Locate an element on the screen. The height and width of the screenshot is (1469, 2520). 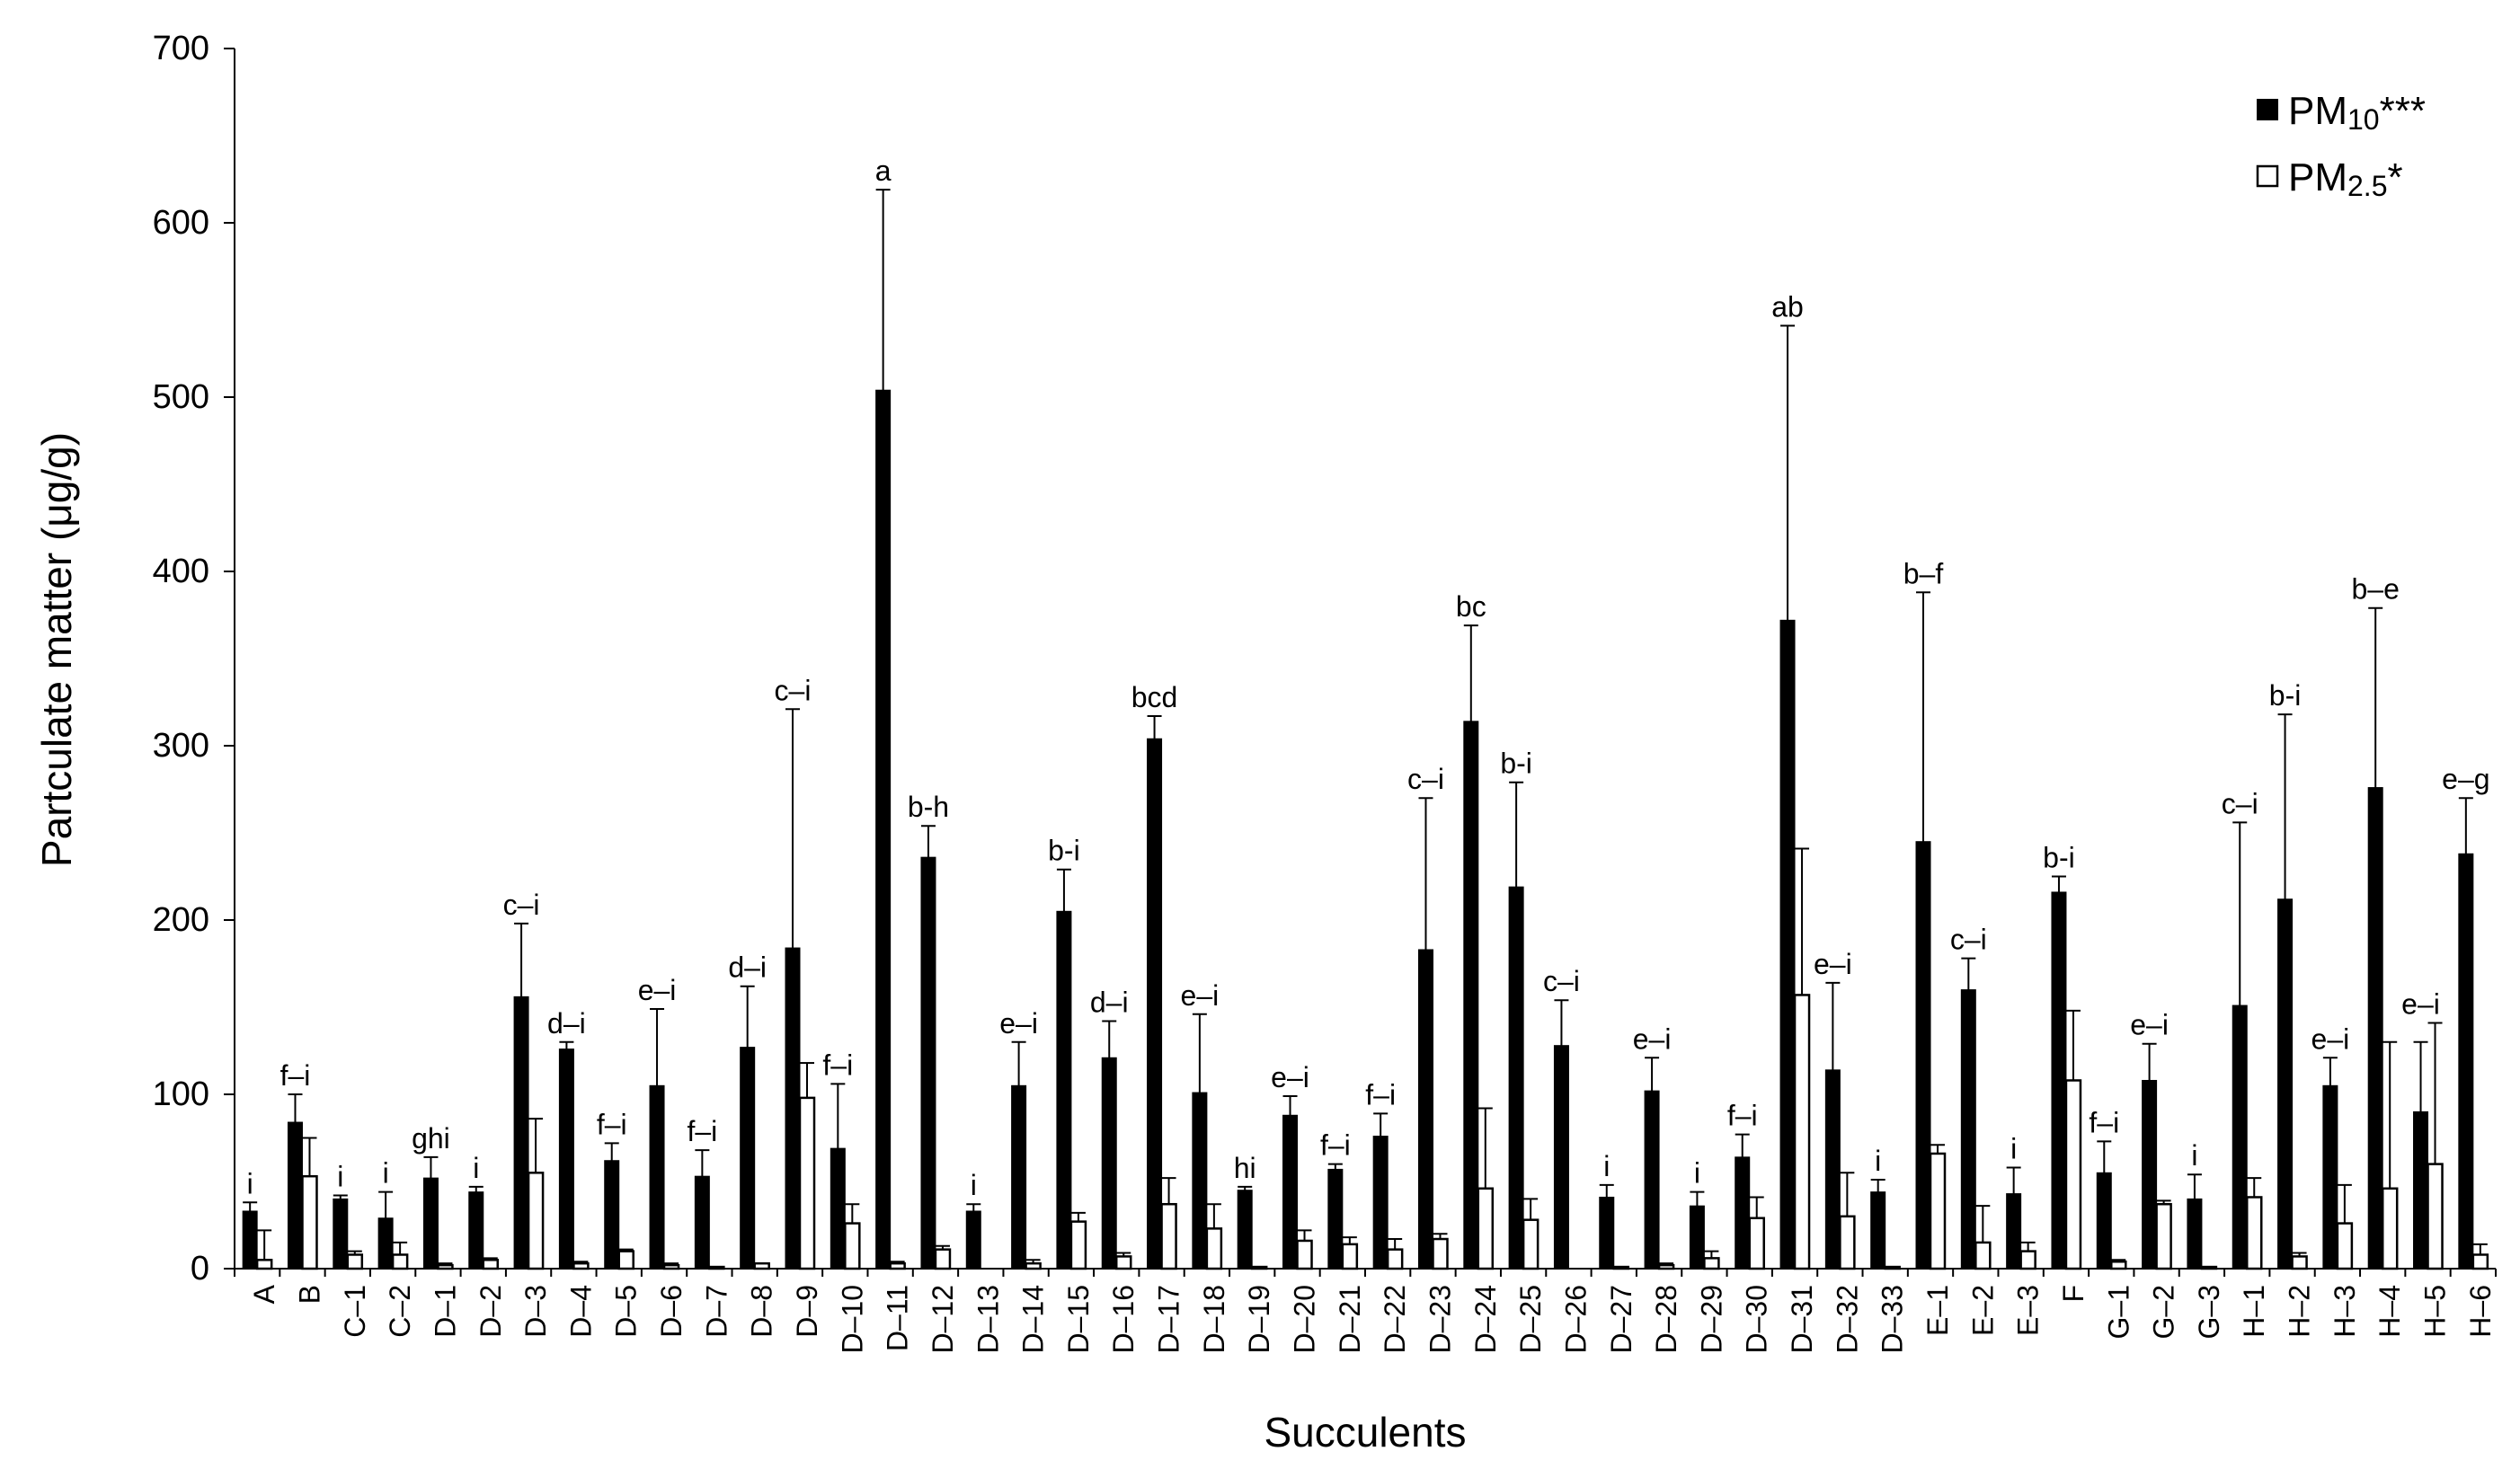
significance-label: hi is located at coordinates (1245, 1168).